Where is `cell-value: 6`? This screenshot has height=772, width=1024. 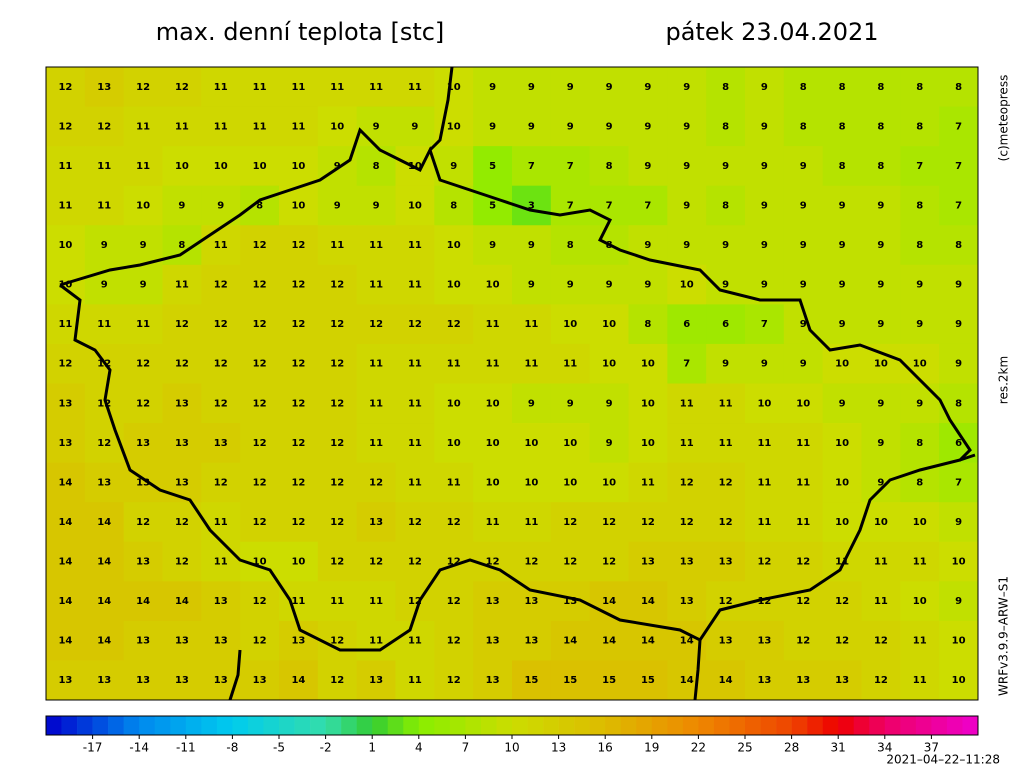
cell-value: 6 is located at coordinates (958, 443).